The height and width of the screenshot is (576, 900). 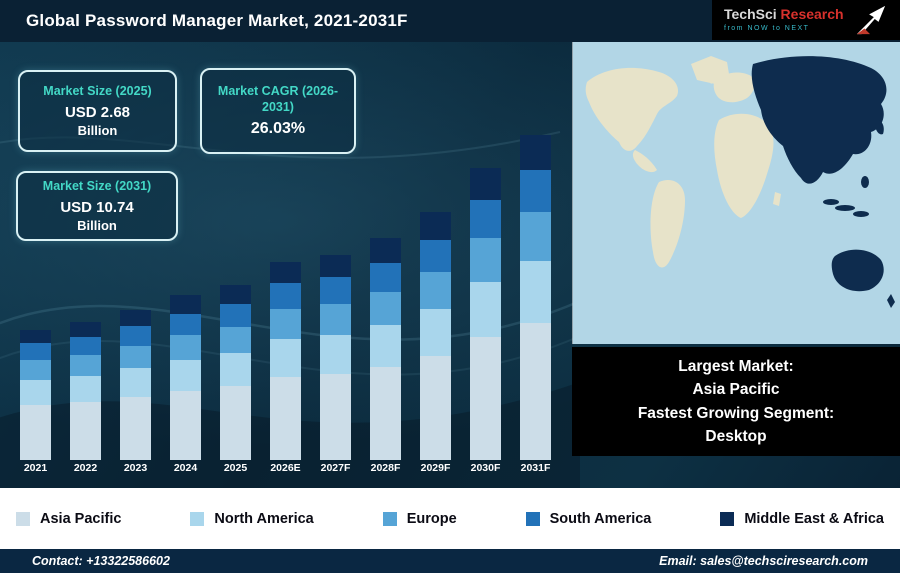 What do you see at coordinates (335, 357) in the screenshot?
I see `bar-2027f` at bounding box center [335, 357].